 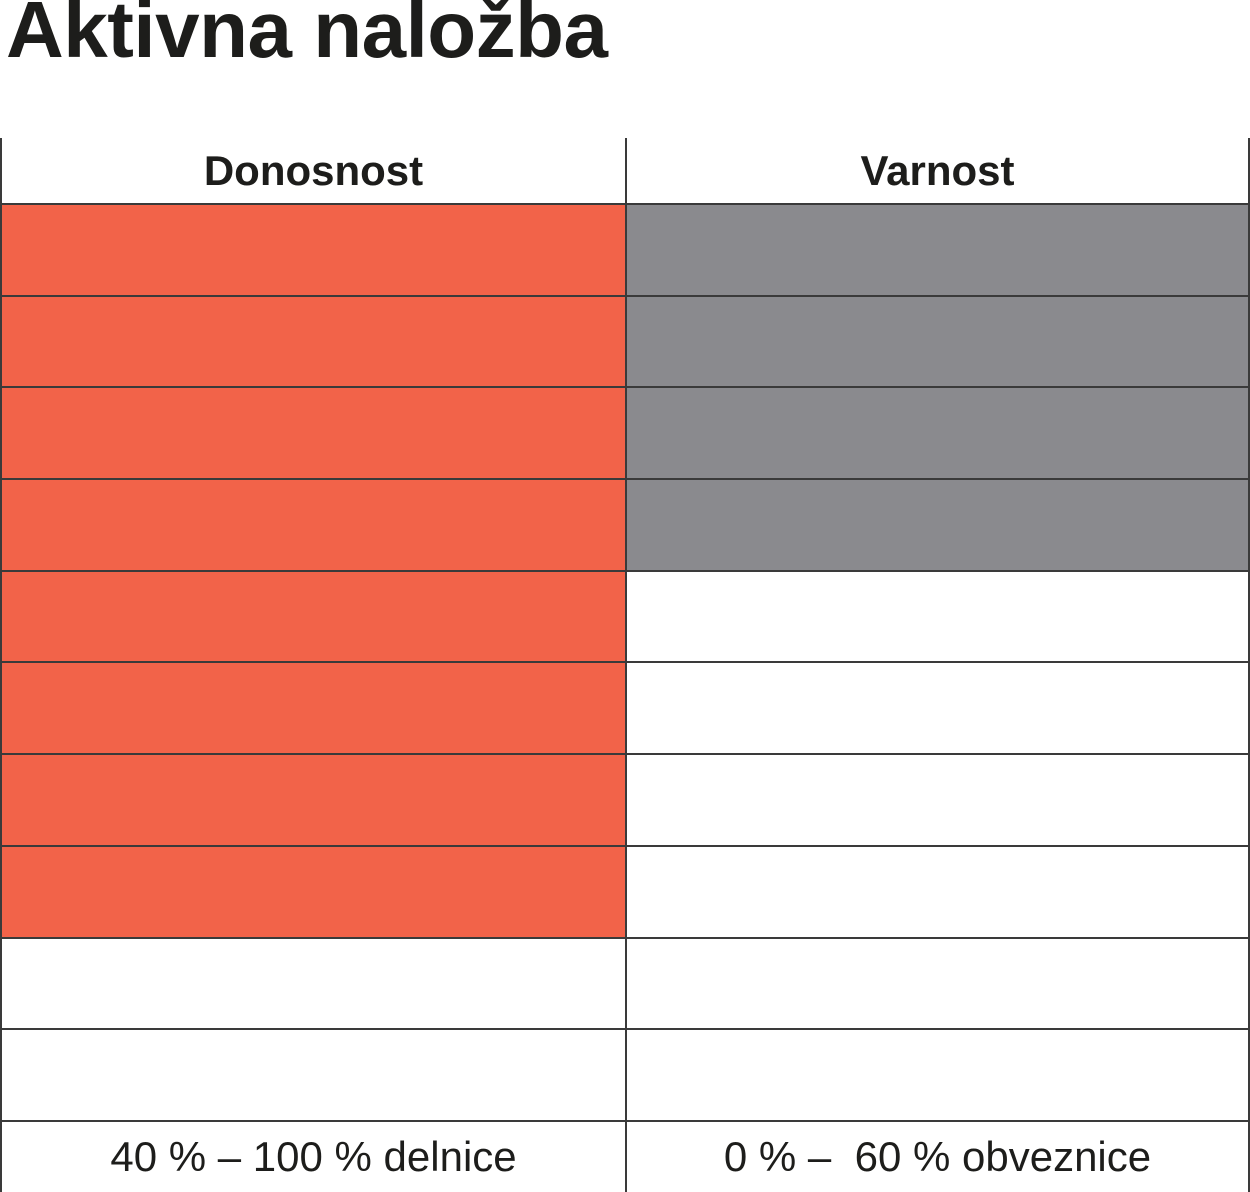 What do you see at coordinates (937, 890) in the screenshot?
I see `rating-cell-varnost-8-empty` at bounding box center [937, 890].